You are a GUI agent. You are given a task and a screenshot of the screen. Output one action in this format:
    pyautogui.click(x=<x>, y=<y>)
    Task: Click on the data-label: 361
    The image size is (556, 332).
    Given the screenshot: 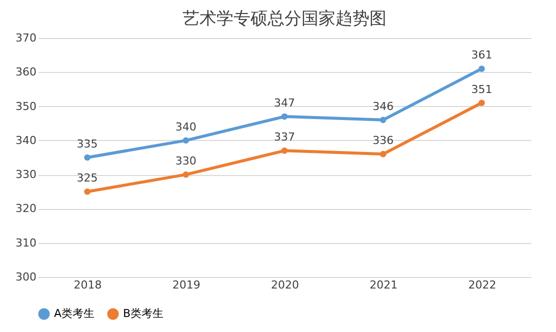 What is the action you would take?
    pyautogui.click(x=481, y=55)
    